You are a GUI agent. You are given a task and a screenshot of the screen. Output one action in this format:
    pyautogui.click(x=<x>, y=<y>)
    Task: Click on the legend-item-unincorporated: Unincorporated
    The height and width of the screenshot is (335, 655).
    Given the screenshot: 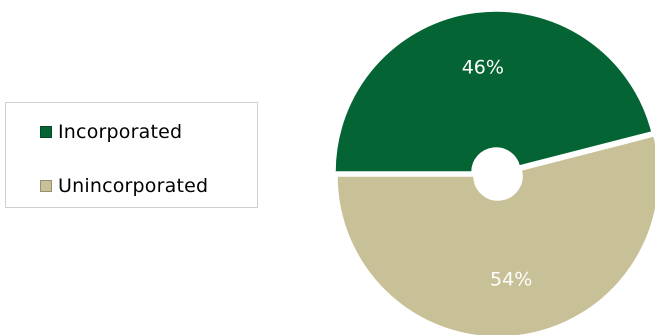 What is the action you would take?
    pyautogui.click(x=124, y=186)
    